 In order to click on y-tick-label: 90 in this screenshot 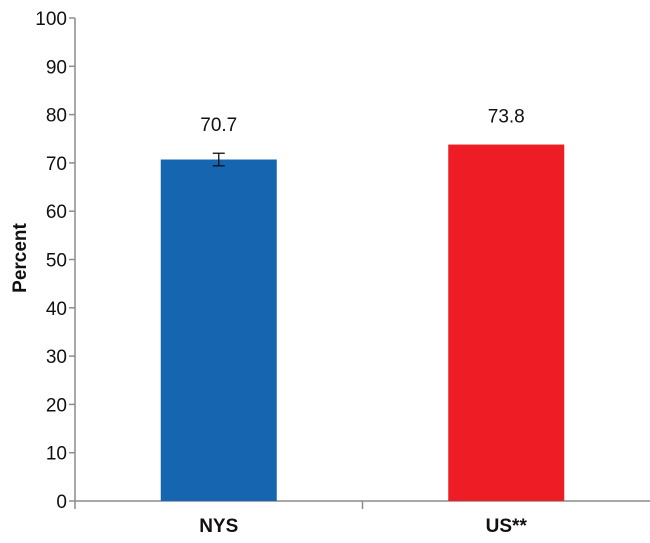, I will do `click(56, 67)`.